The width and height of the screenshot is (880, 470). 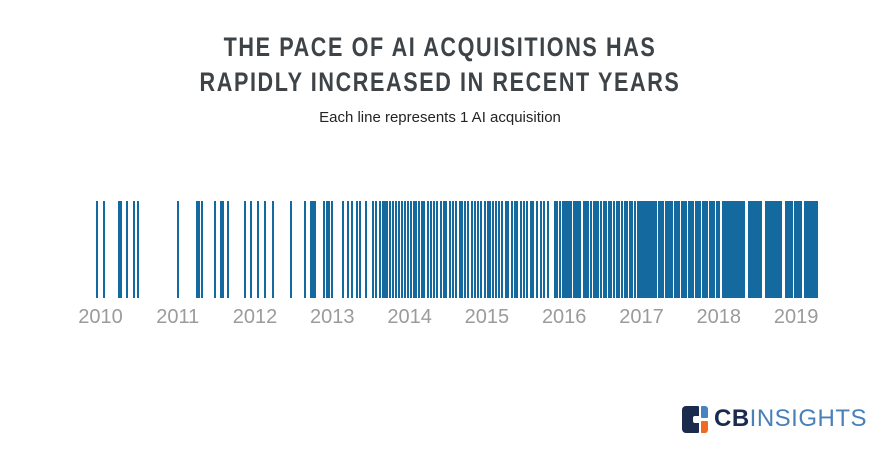 I want to click on logo-orange-square, so click(x=704, y=426).